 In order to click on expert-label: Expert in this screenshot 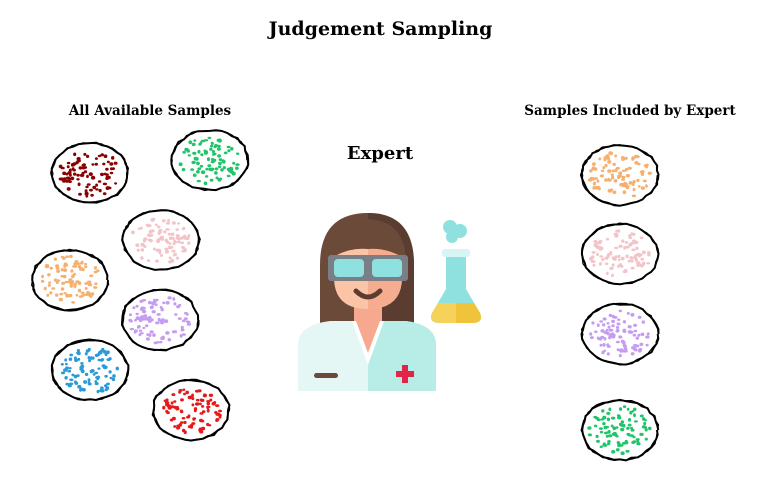, I will do `click(380, 153)`.